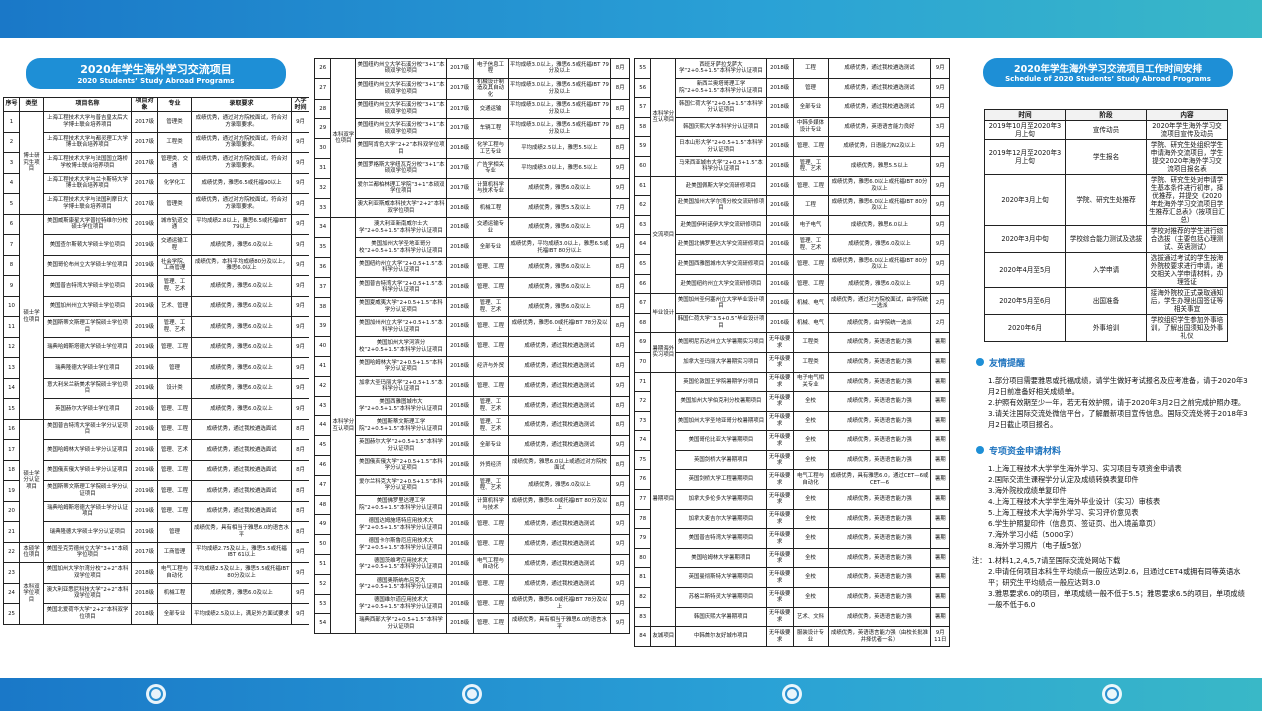  Describe the element at coordinates (721, 519) in the screenshot. I see `program-name: 加拿大麦吉尔大学暑期项目` at that location.